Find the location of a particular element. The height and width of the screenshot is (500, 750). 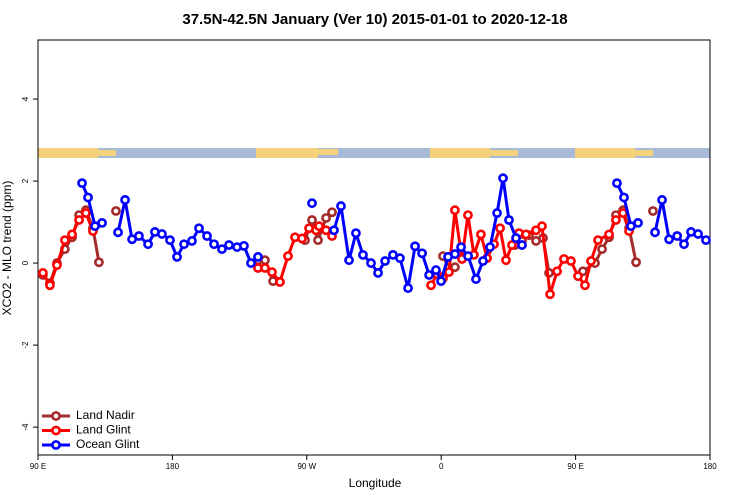

y-tick-label: 2 is located at coordinates (25, 180).